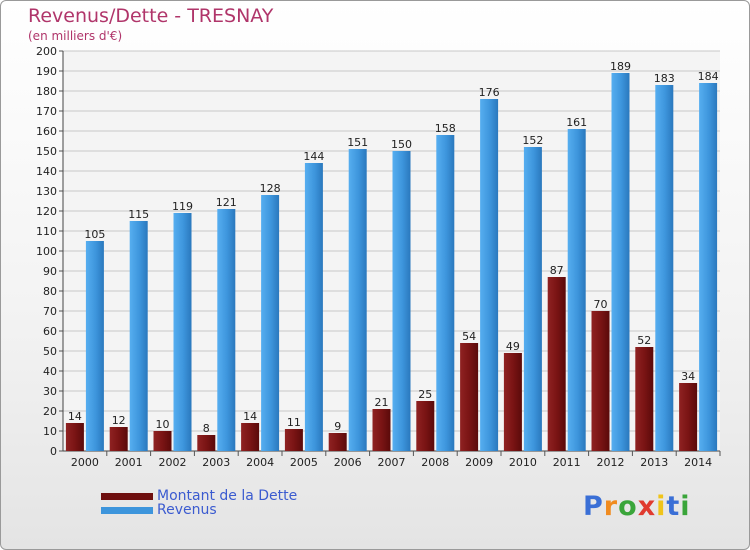 This screenshot has height=550, width=750. Describe the element at coordinates (576, 122) in the screenshot. I see `data-label-revenus: 161` at that location.